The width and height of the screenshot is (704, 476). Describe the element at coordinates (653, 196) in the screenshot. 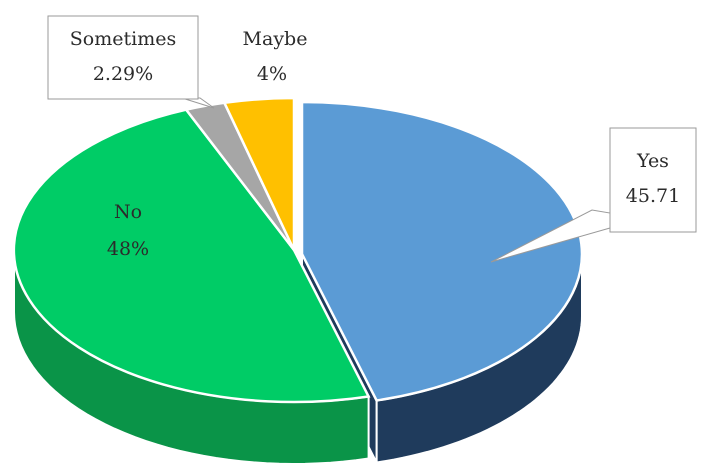

I see `slice-value-yes: 45.71` at that location.